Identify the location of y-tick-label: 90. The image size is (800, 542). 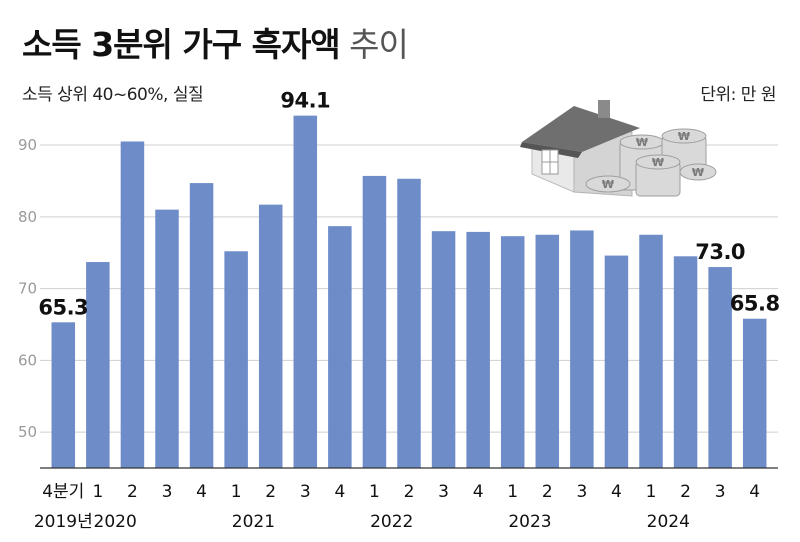
(27, 145).